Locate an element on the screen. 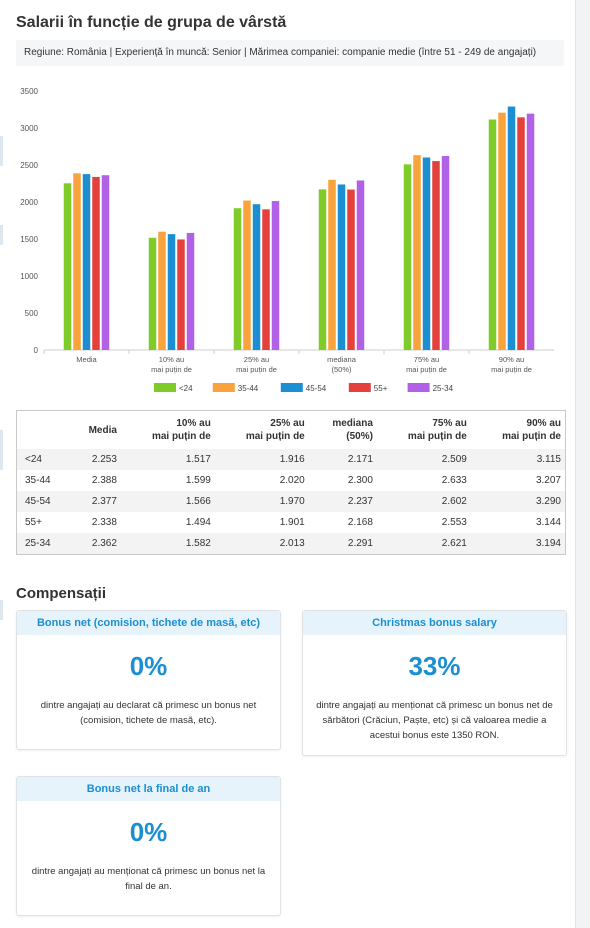  table-cell: 3.144 is located at coordinates (548, 522).